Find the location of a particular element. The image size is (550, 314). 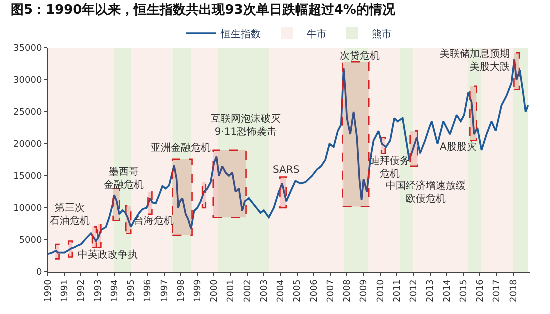

x-tick-label: 1993 is located at coordinates (99, 291).